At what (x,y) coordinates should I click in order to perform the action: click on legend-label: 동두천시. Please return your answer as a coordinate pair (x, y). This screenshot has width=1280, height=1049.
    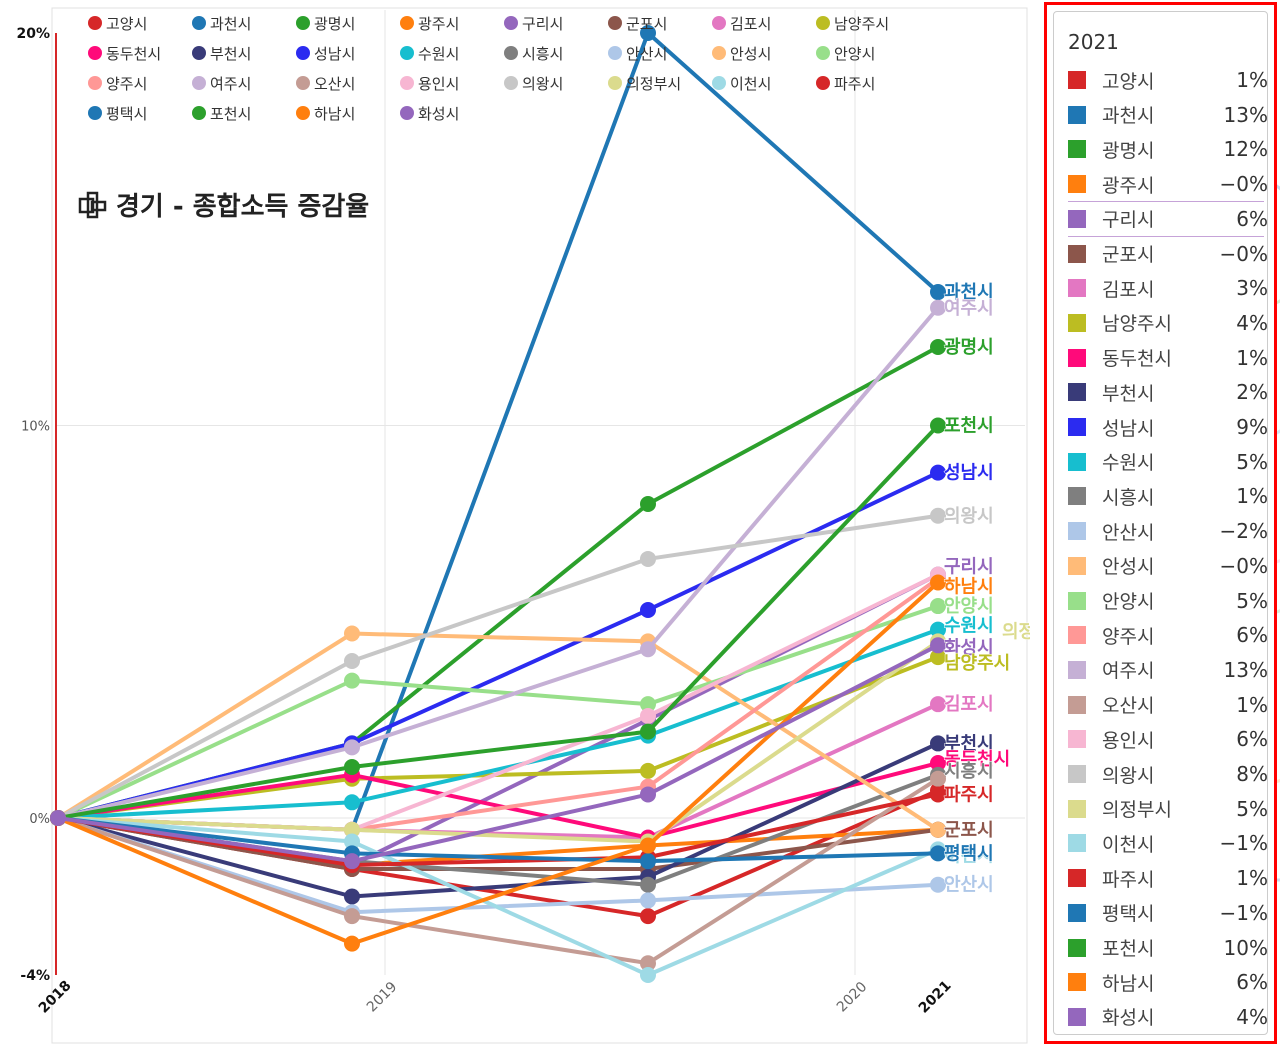
    Looking at the image, I should click on (134, 53).